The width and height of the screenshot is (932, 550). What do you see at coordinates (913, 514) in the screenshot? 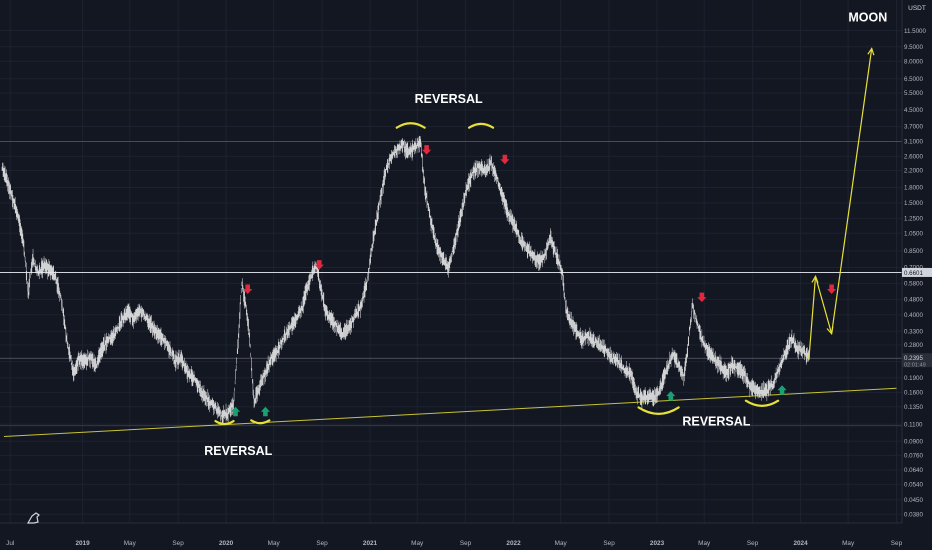
I see `price-tick-label: 0.0380` at bounding box center [913, 514].